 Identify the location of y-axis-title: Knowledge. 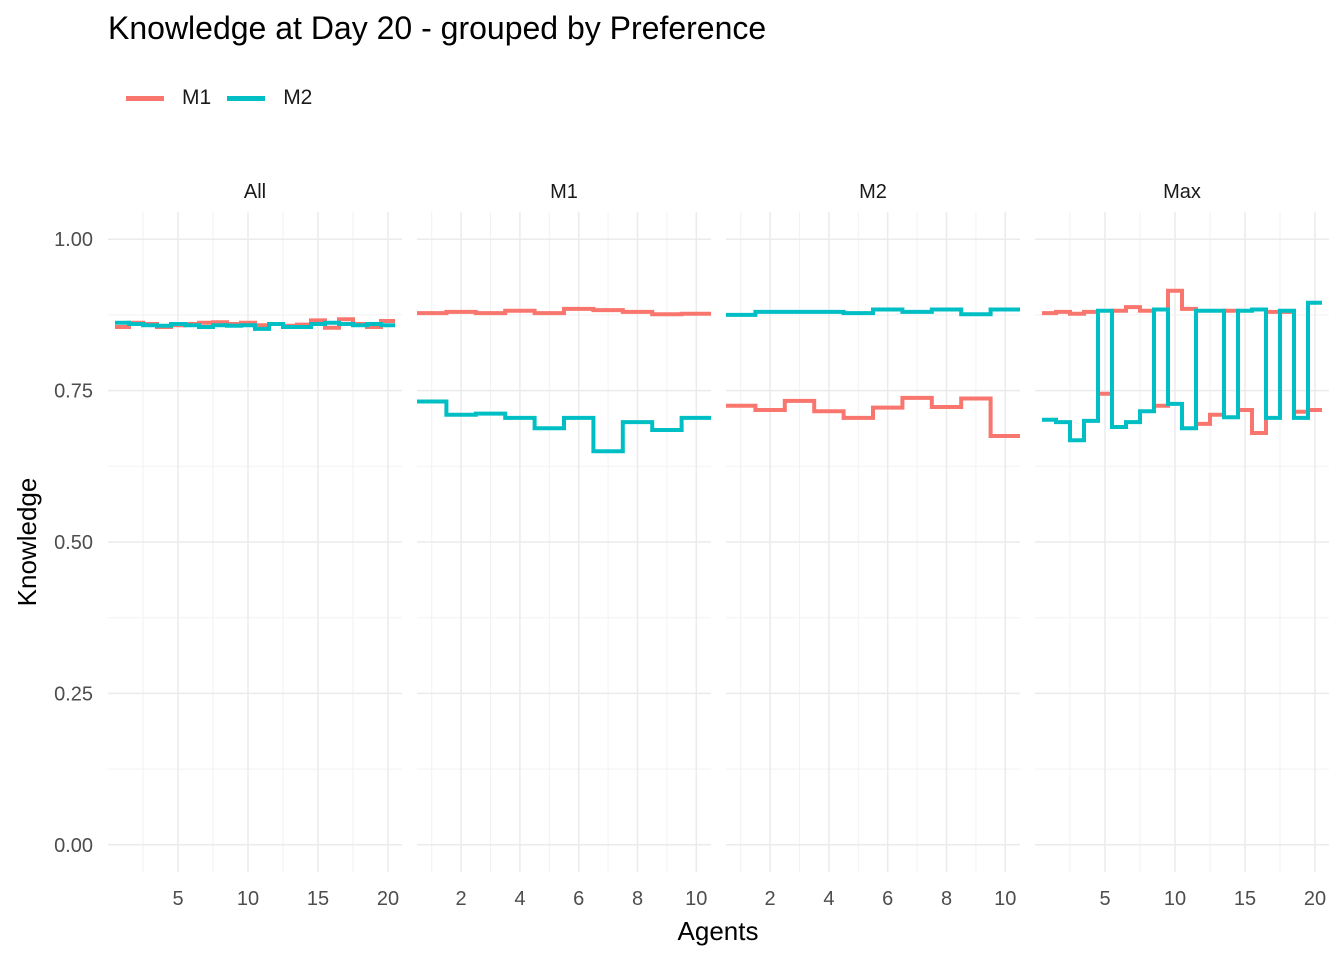
(27, 542).